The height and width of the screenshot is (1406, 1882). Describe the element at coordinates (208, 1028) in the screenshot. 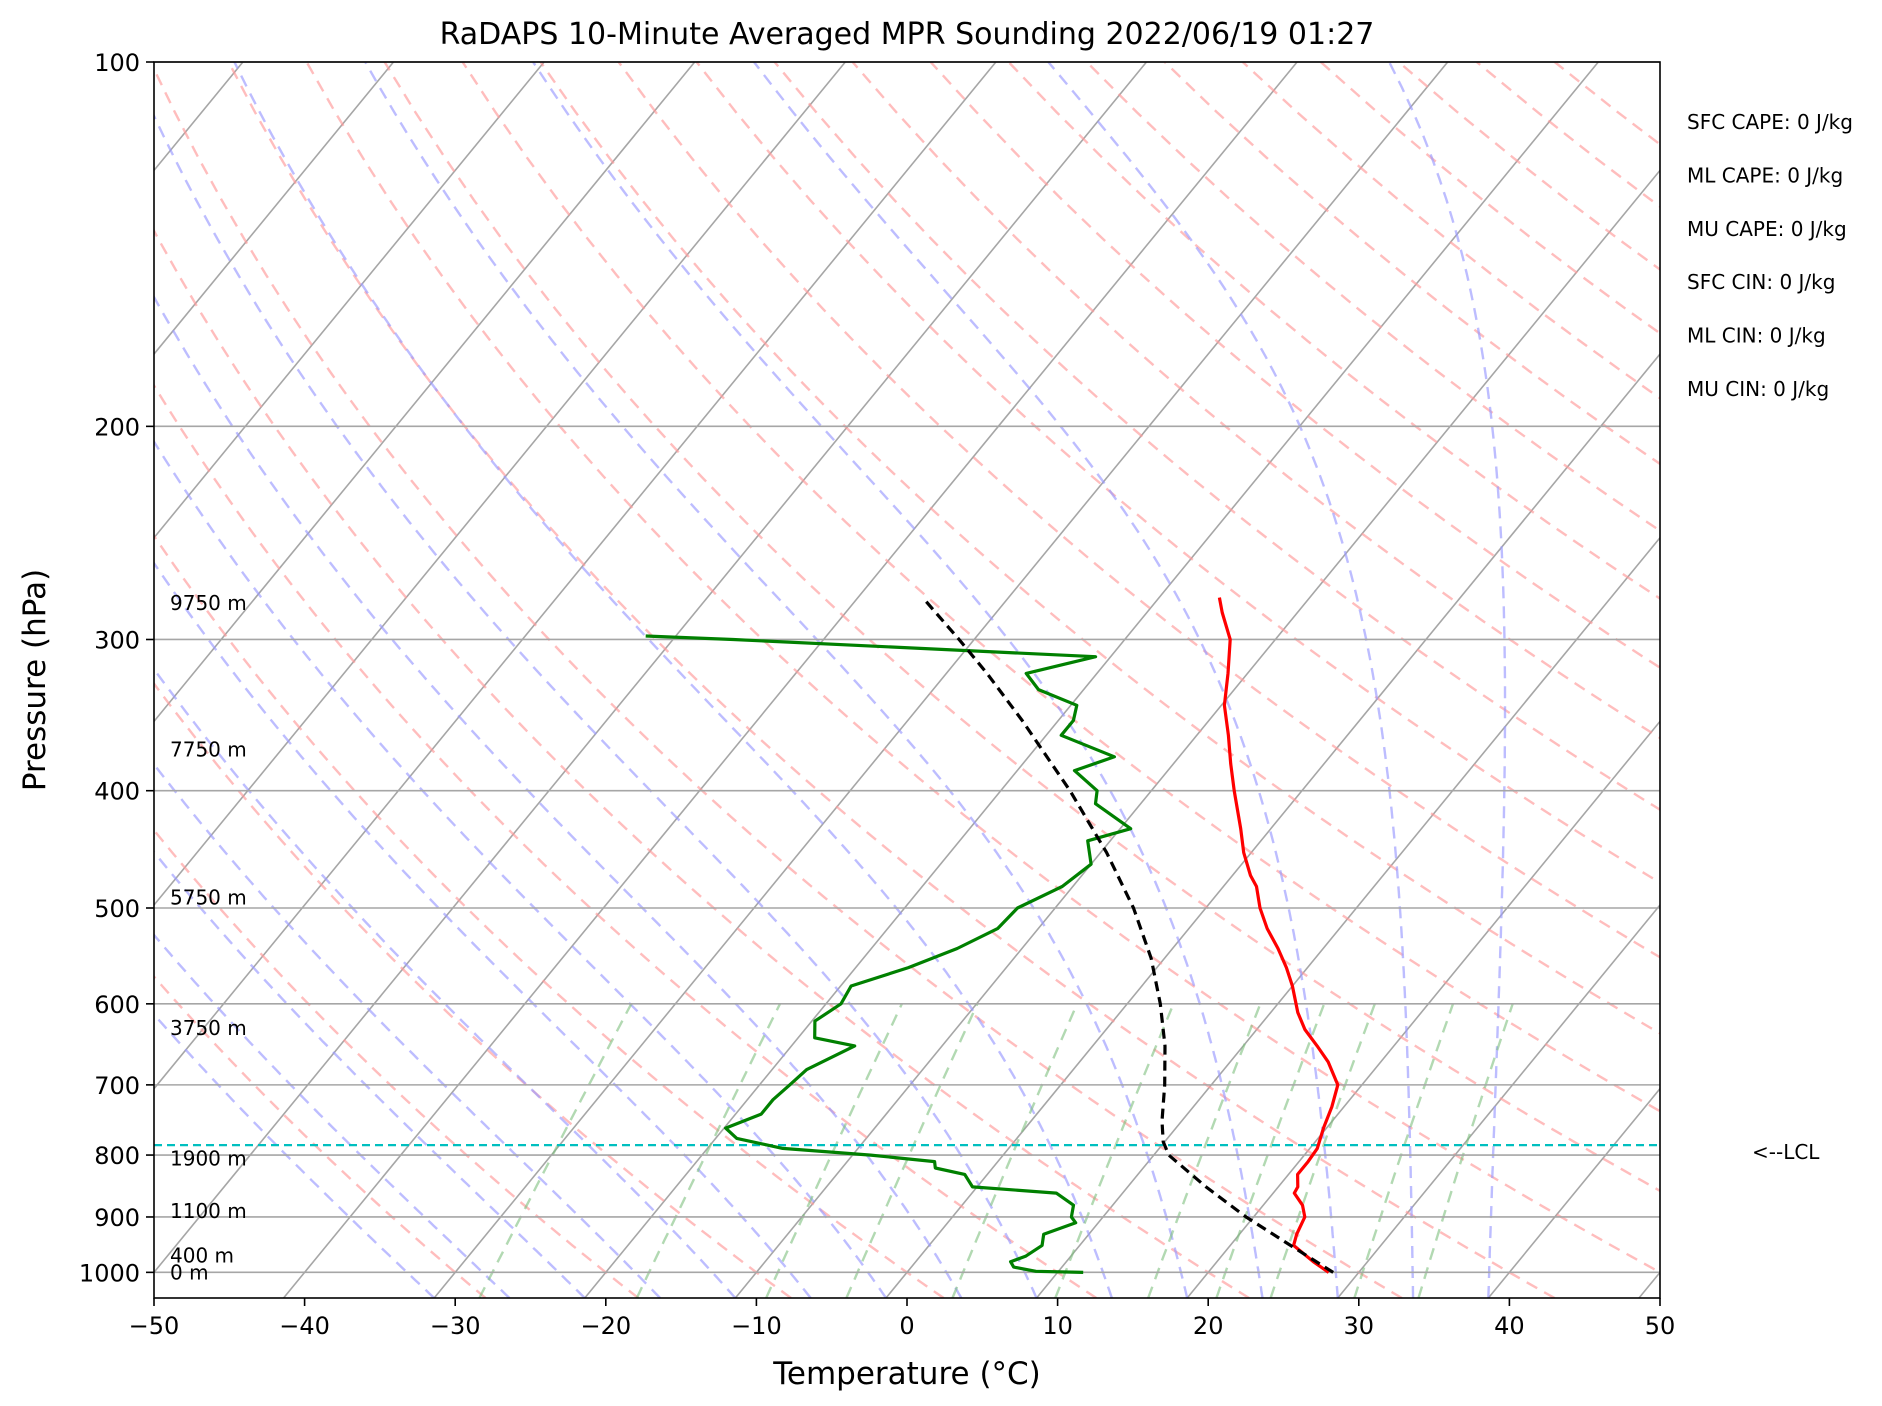

I see `height-label: 3750 m` at that location.